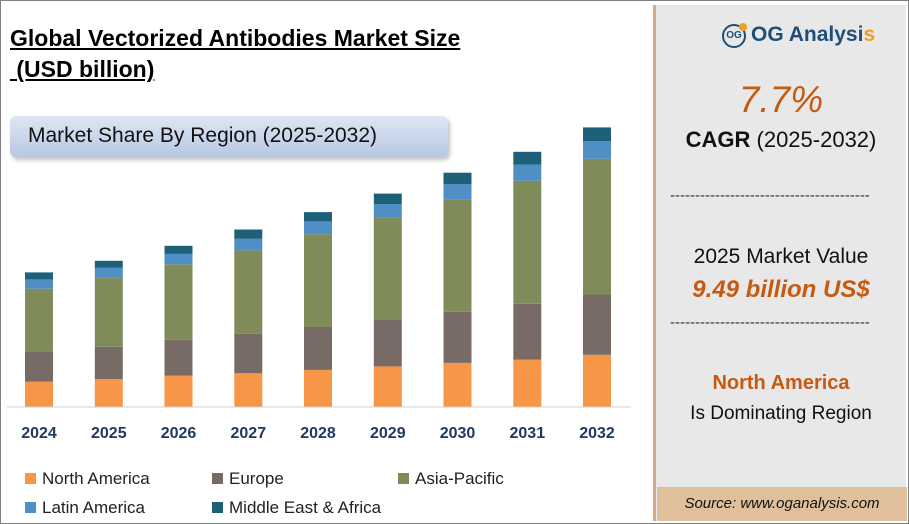 The image size is (909, 524). Describe the element at coordinates (108, 272) in the screenshot. I see `bar-latin-america-2025` at that location.